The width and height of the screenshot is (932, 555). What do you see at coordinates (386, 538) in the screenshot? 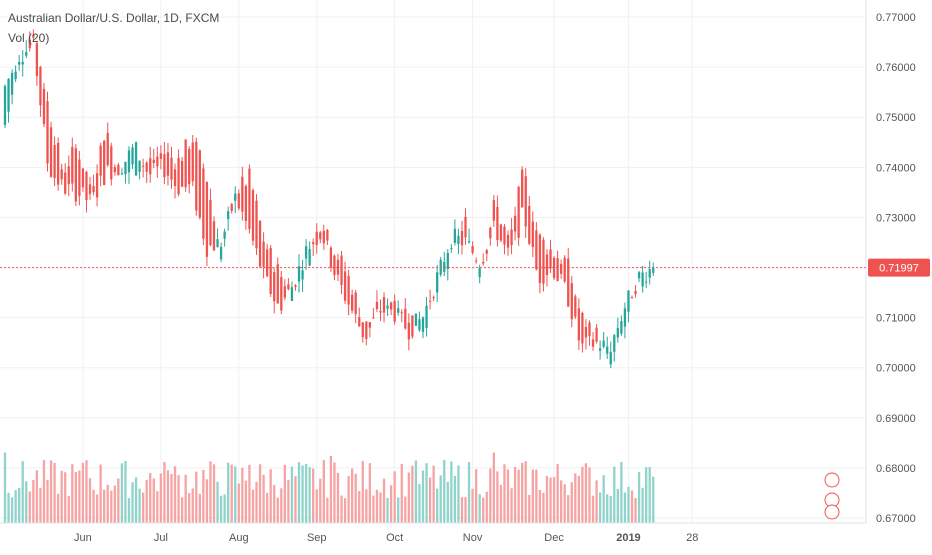
I see `time-axis: Jun Jul Aug Sep Oct Nov Dec 2019 28` at bounding box center [386, 538].